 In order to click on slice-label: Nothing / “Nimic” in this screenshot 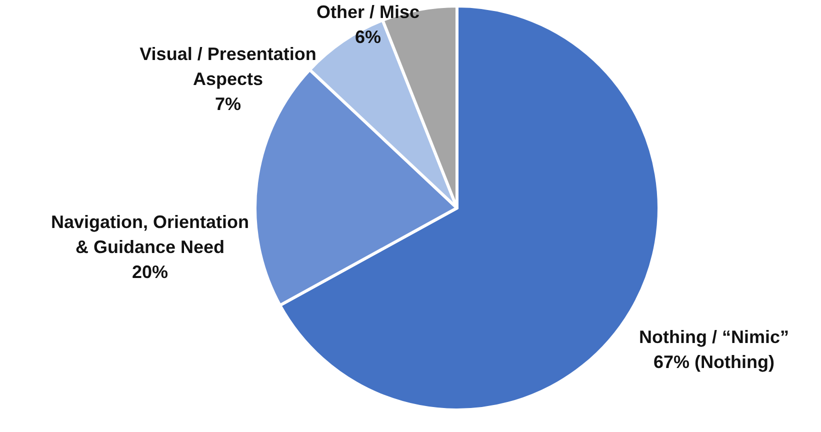, I will do `click(714, 337)`.